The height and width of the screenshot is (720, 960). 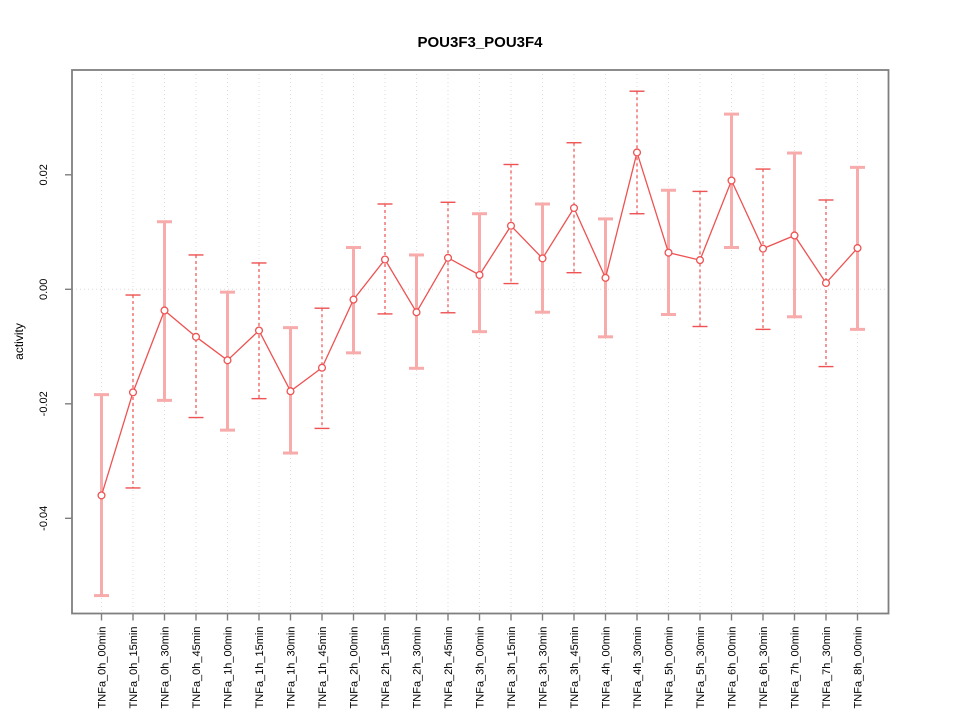 I want to click on y-axis-label: activity, so click(x=19, y=341).